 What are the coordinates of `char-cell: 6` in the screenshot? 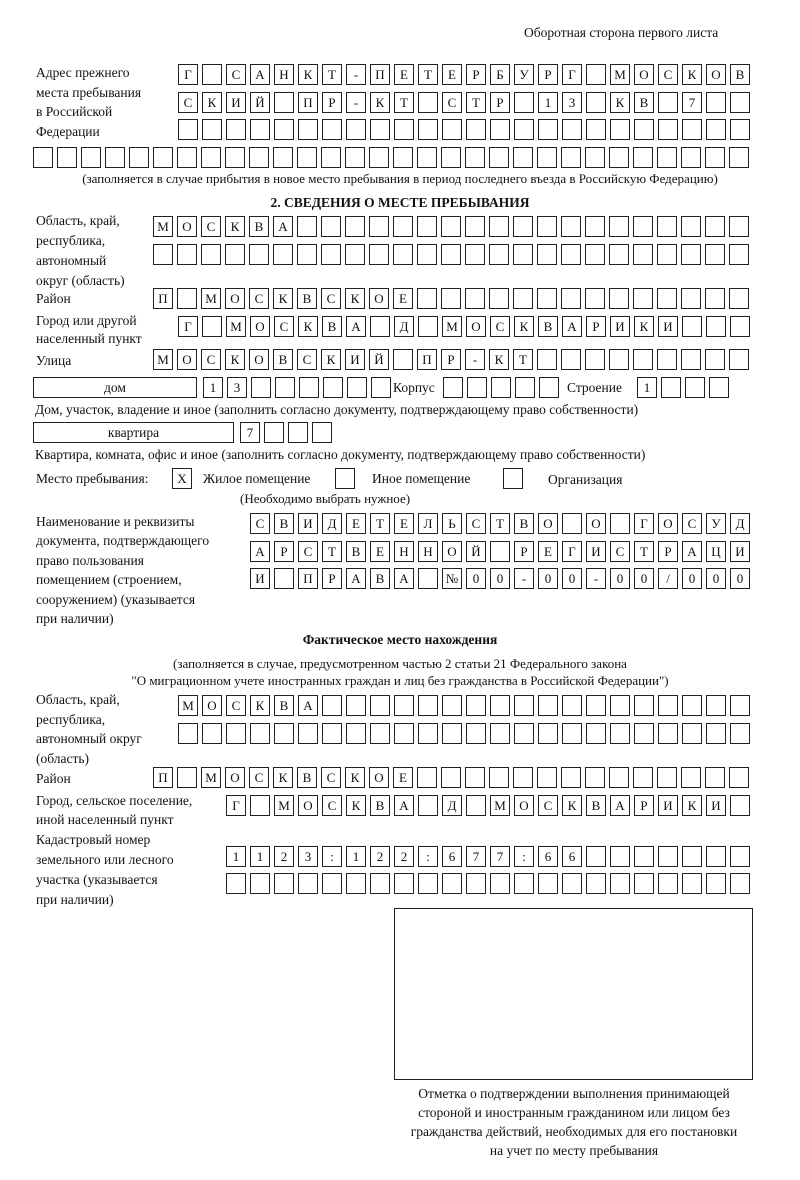 It's located at (572, 856).